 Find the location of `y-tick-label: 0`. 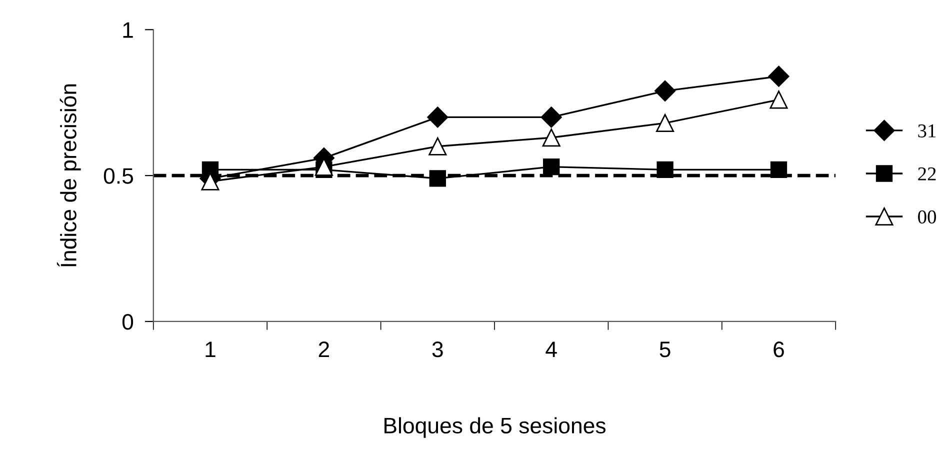

y-tick-label: 0 is located at coordinates (128, 322).